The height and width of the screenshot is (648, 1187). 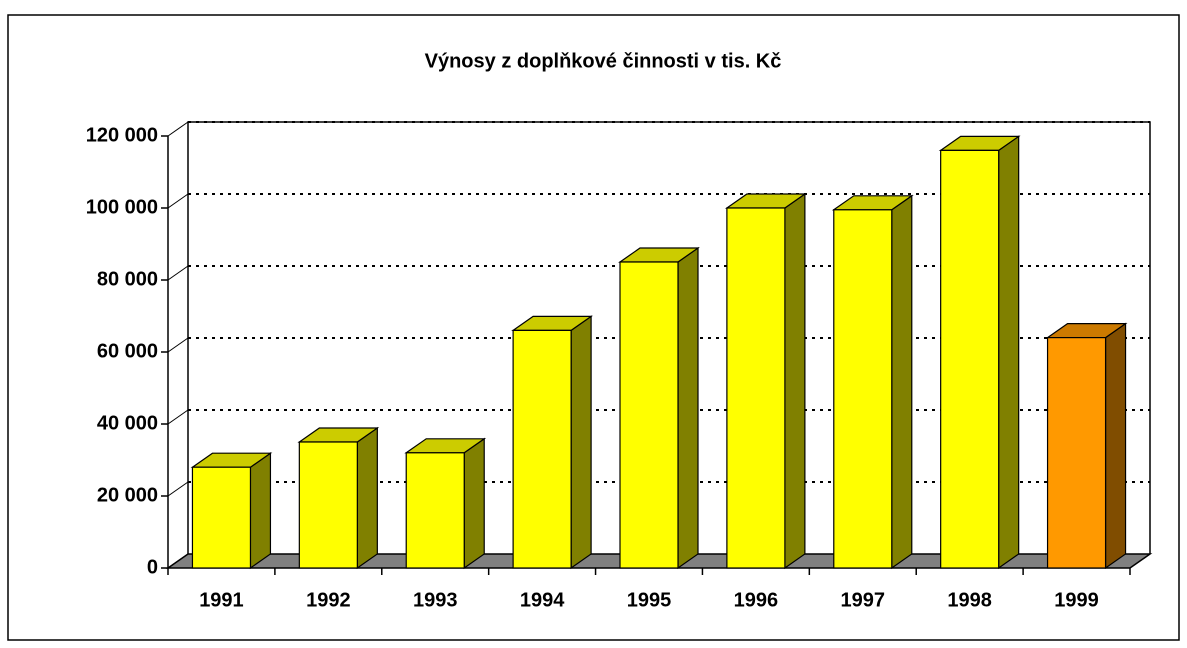 What do you see at coordinates (649, 600) in the screenshot?
I see `x-tick-label: 1995` at bounding box center [649, 600].